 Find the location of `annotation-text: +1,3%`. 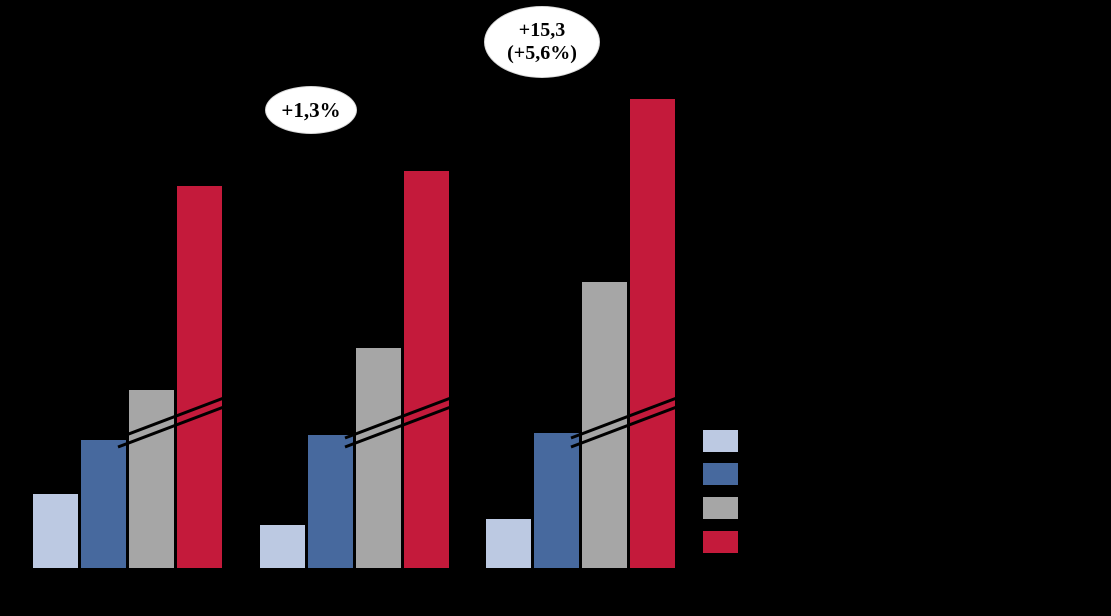

annotation-text: +1,3% is located at coordinates (311, 109).